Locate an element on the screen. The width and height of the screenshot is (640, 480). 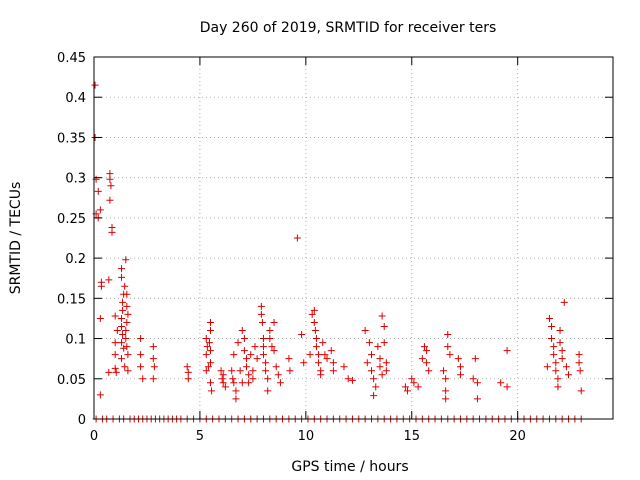
x-axis-label: GPS time / hours is located at coordinates (349, 467).